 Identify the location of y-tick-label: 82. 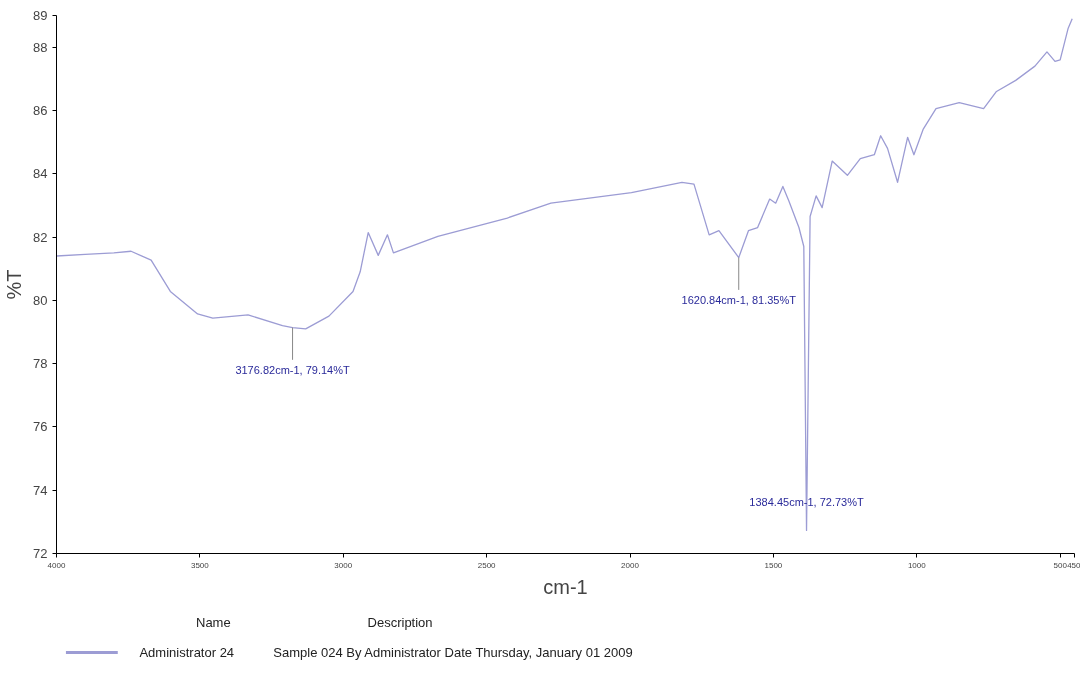
(40, 237).